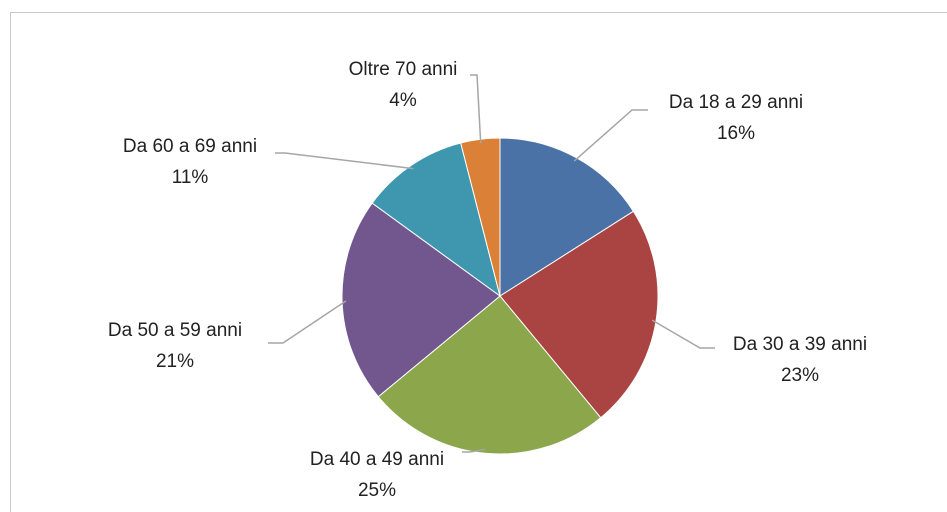 The width and height of the screenshot is (947, 512). Describe the element at coordinates (190, 146) in the screenshot. I see `slice-label: Da 60 a 69 anni` at that location.